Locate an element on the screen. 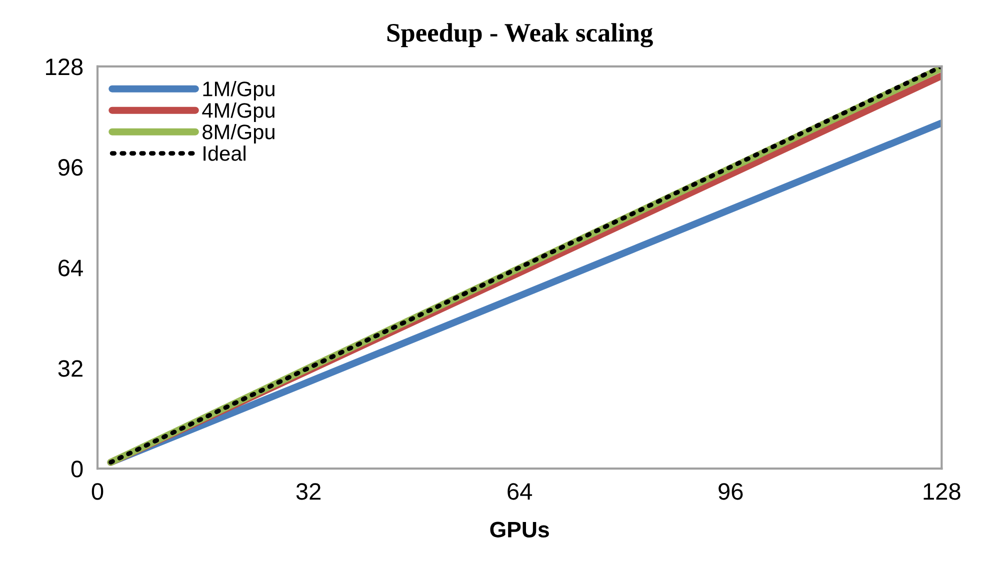 Image resolution: width=985 pixels, height=568 pixels. x-tick-label: 64 is located at coordinates (520, 491).